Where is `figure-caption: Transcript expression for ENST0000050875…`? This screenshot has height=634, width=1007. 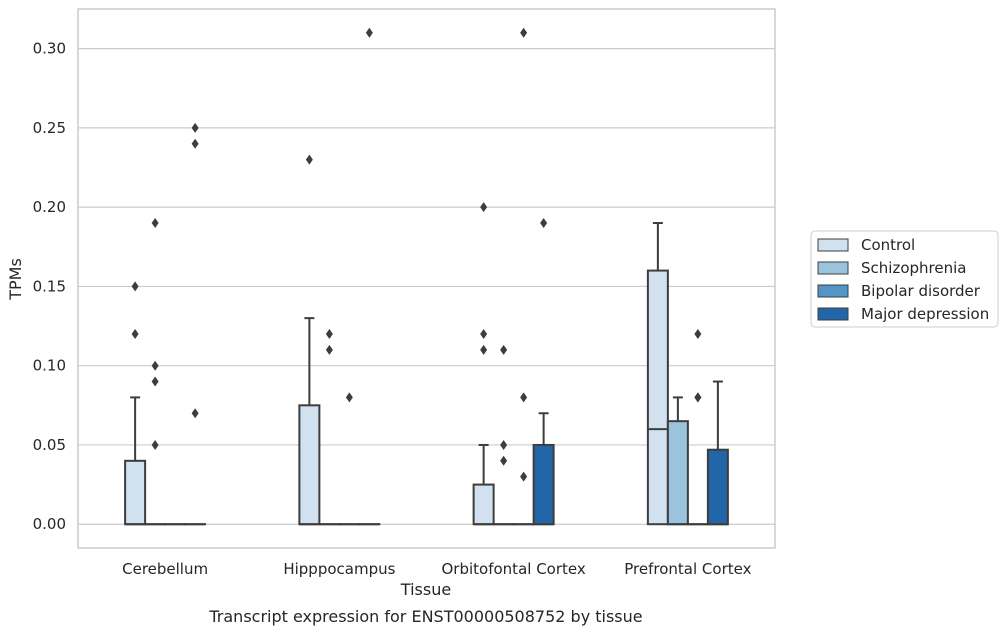 figure-caption: Transcript expression for ENST0000050875… is located at coordinates (425, 616).